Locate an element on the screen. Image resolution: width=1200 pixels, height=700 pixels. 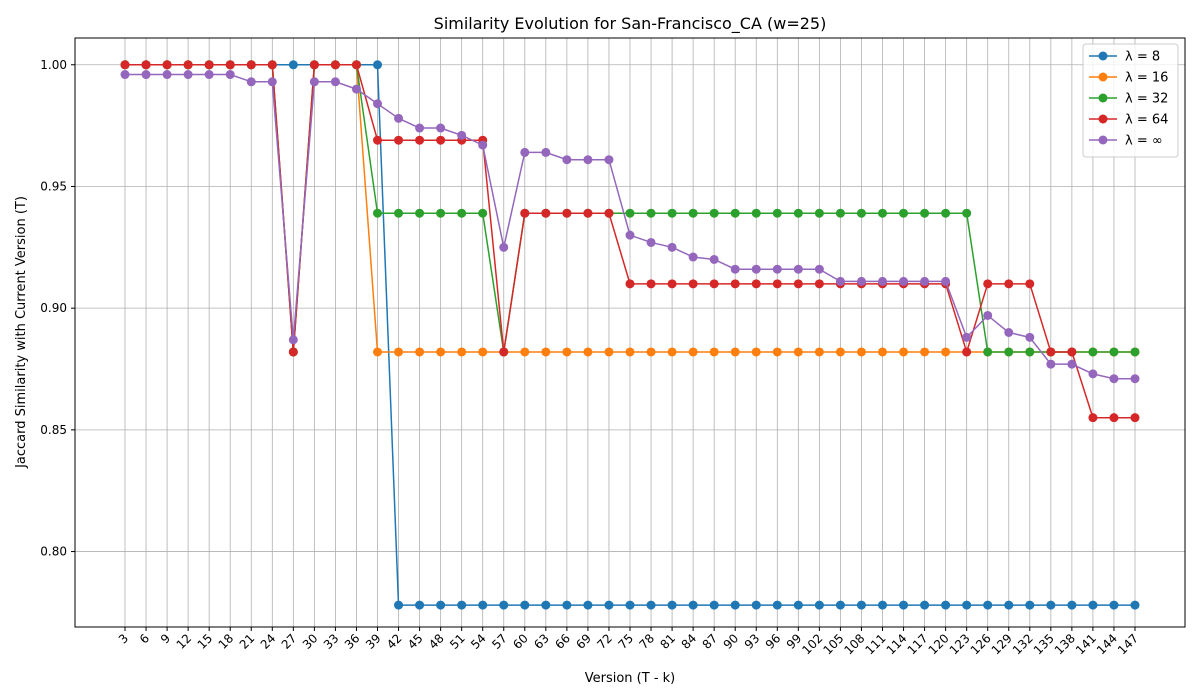
legend-box is located at coordinates (1130, 100).